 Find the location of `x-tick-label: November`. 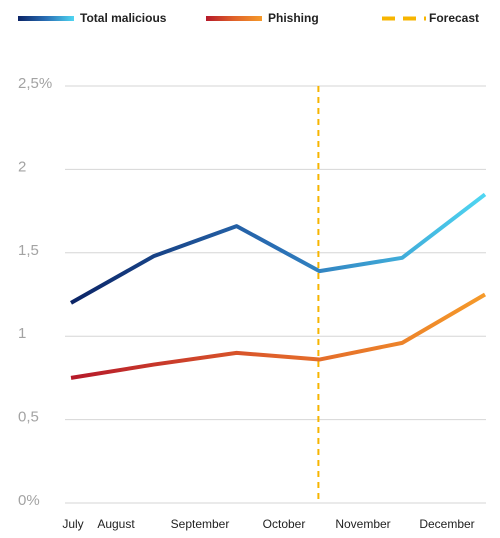

x-tick-label: November is located at coordinates (362, 524).